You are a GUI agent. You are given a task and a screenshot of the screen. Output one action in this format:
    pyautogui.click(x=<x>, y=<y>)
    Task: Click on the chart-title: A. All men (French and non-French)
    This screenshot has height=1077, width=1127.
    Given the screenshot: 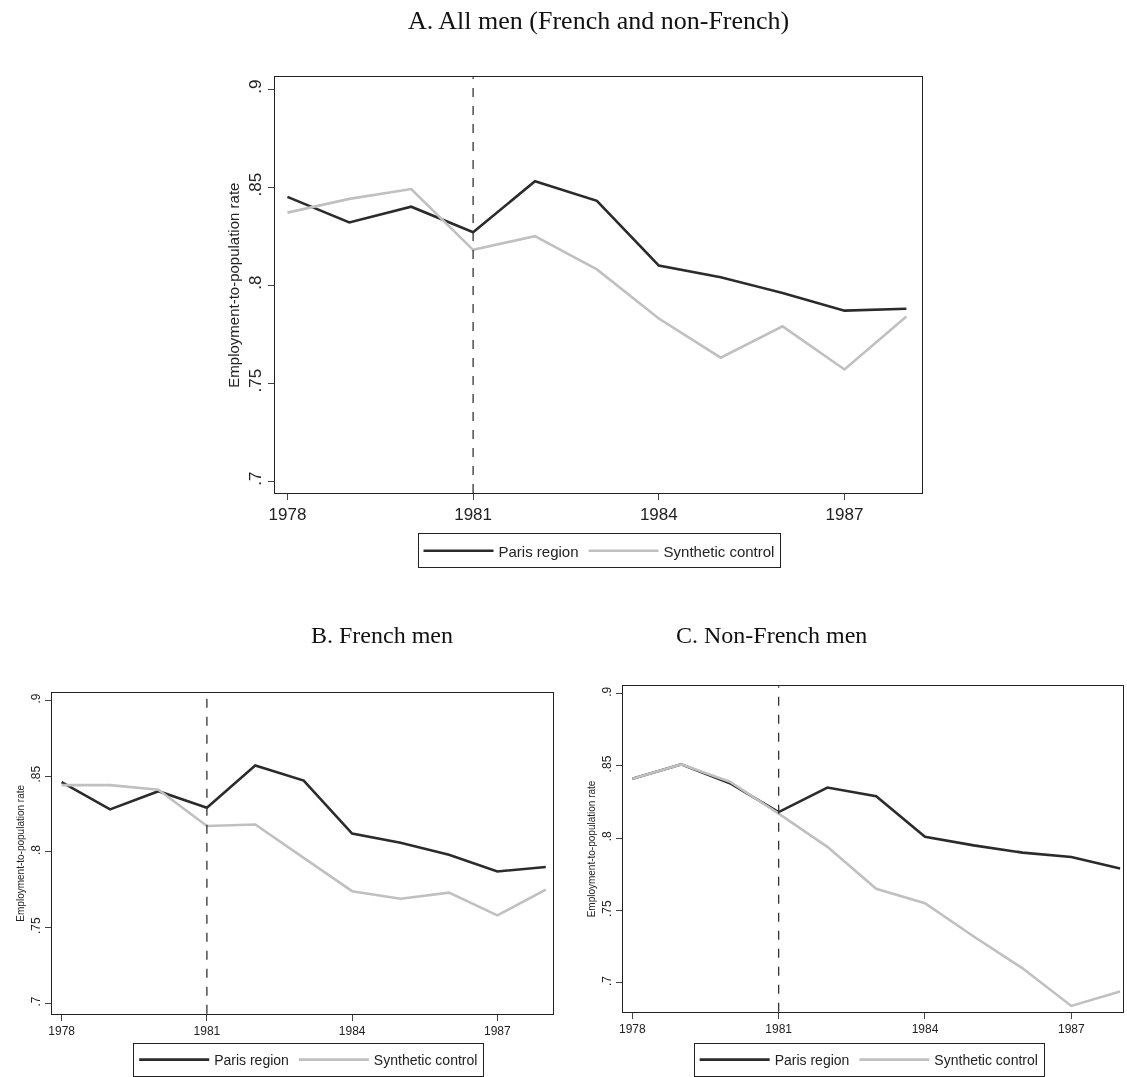 What is the action you would take?
    pyautogui.click(x=599, y=20)
    